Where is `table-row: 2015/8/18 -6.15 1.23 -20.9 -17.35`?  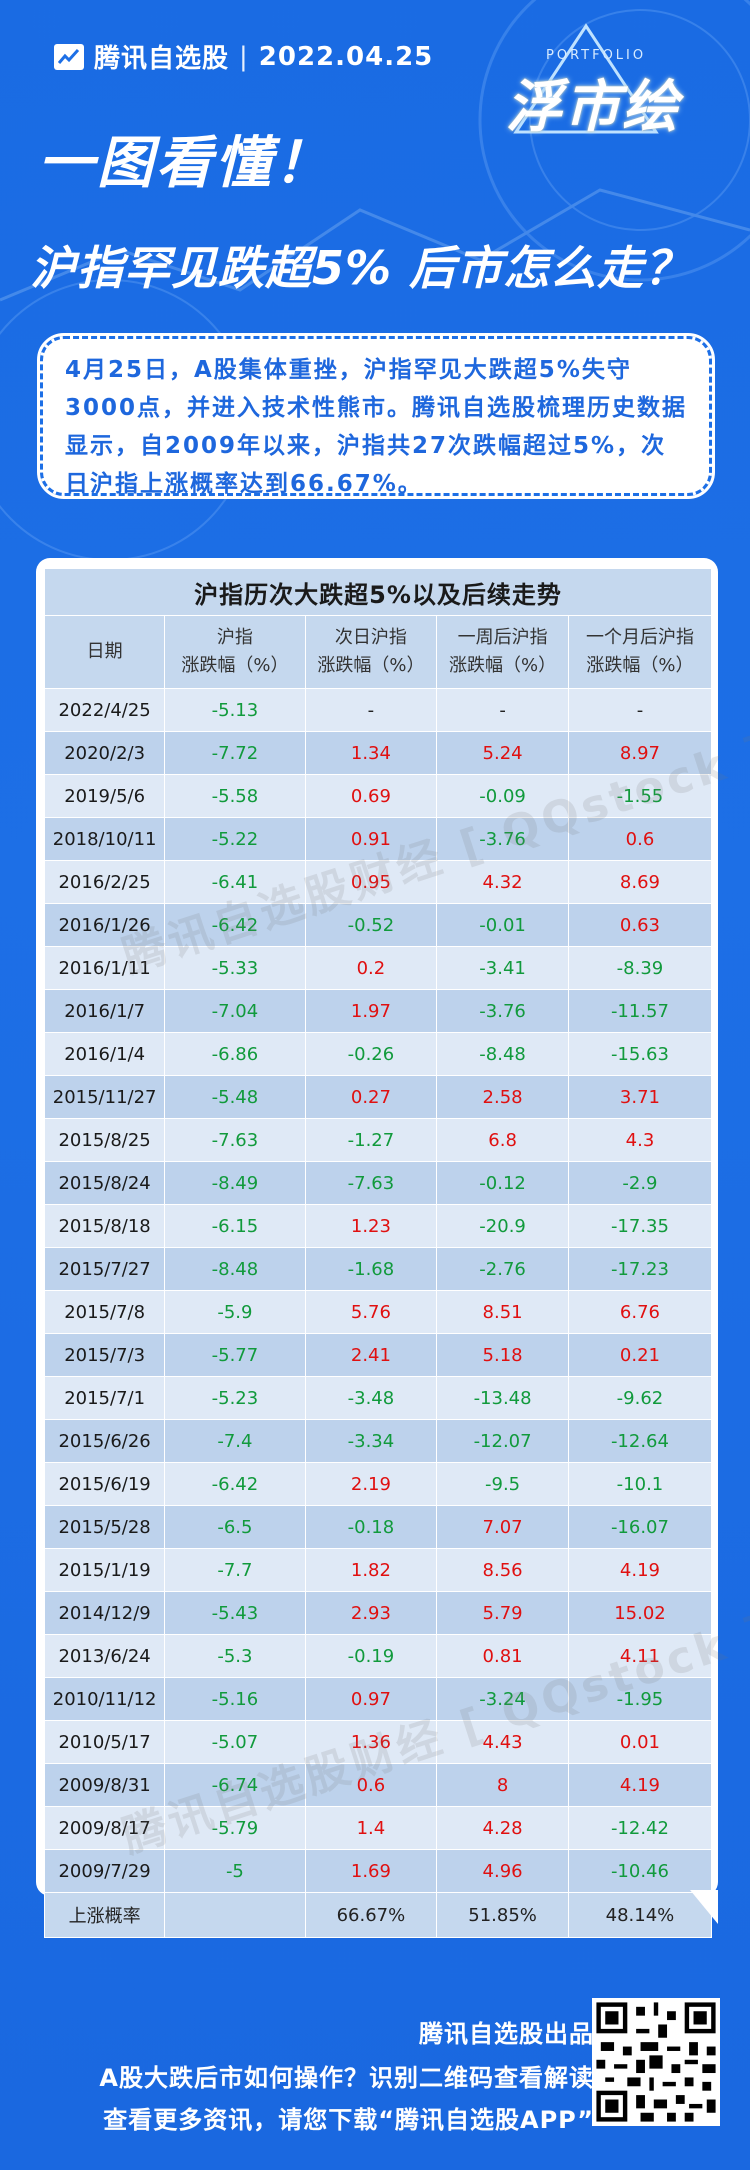
table-row: 2015/8/18 -6.15 1.23 -20.9 -17.35 is located at coordinates (378, 1226).